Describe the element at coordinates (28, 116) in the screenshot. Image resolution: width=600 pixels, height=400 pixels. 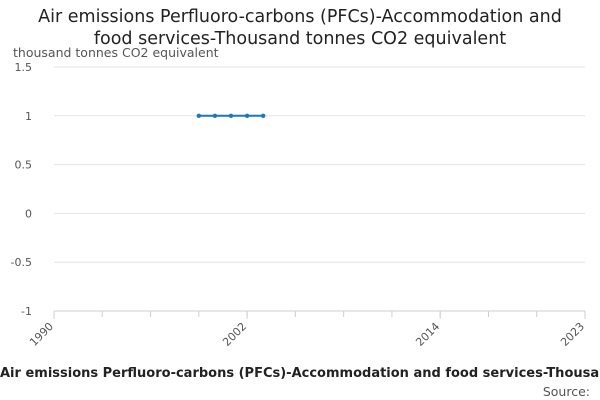
I see `y-tick-label: 1` at that location.